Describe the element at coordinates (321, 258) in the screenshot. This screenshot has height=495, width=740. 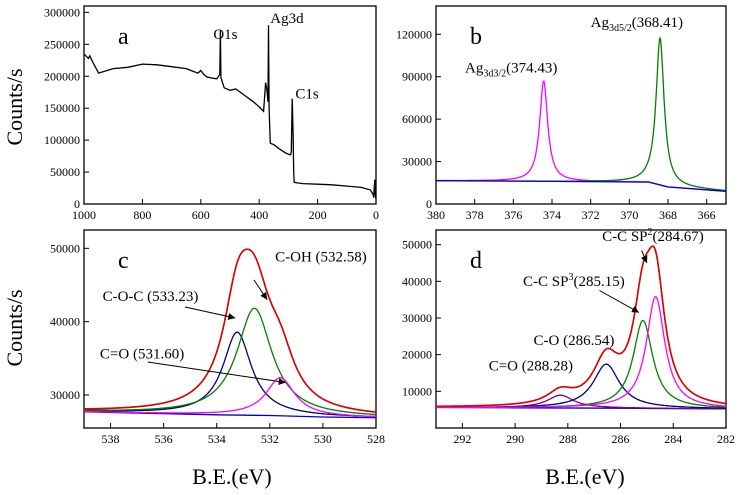
I see `peak-annotation: C-OH (532.58)` at that location.